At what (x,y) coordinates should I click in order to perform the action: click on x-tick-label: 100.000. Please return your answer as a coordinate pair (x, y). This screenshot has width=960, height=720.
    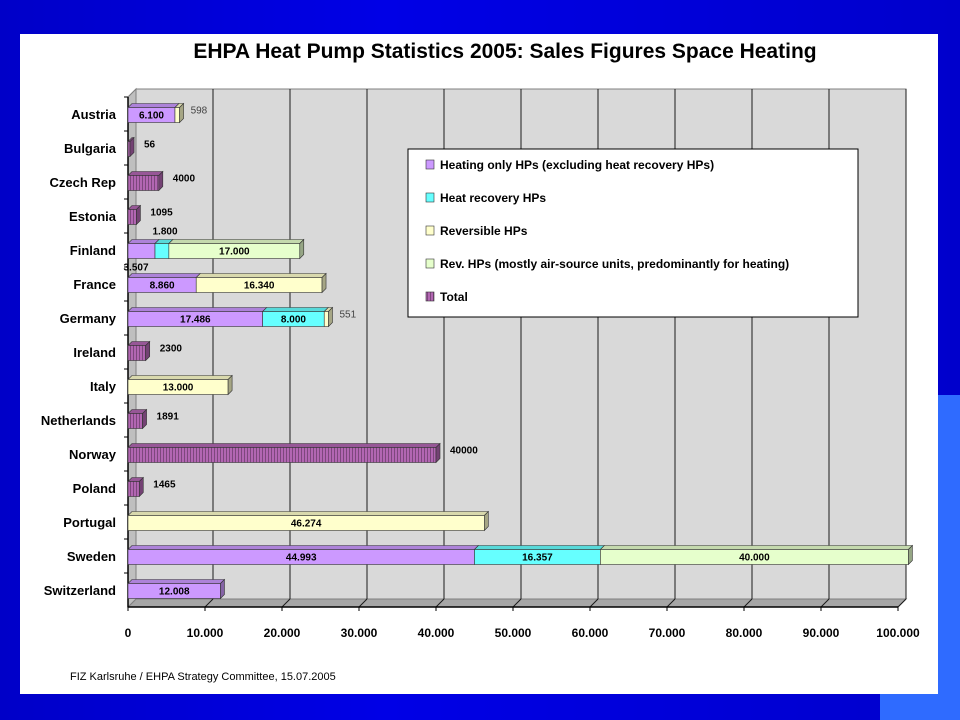
    Looking at the image, I should click on (898, 633).